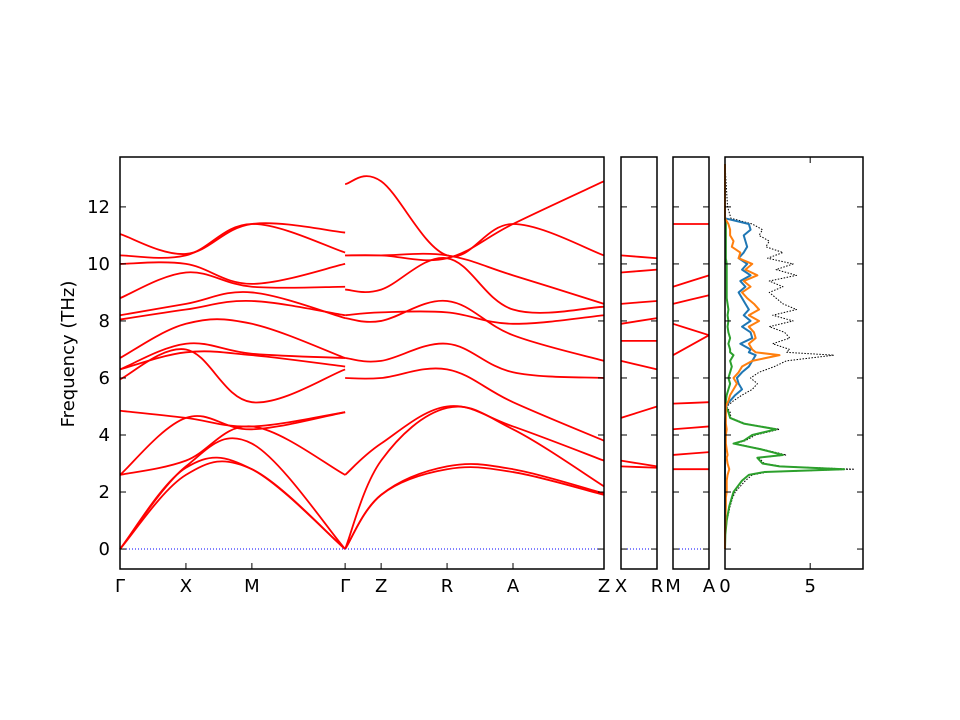  What do you see at coordinates (232, 360) in the screenshot?
I see `band-line-p0-s0-b7` at bounding box center [232, 360].